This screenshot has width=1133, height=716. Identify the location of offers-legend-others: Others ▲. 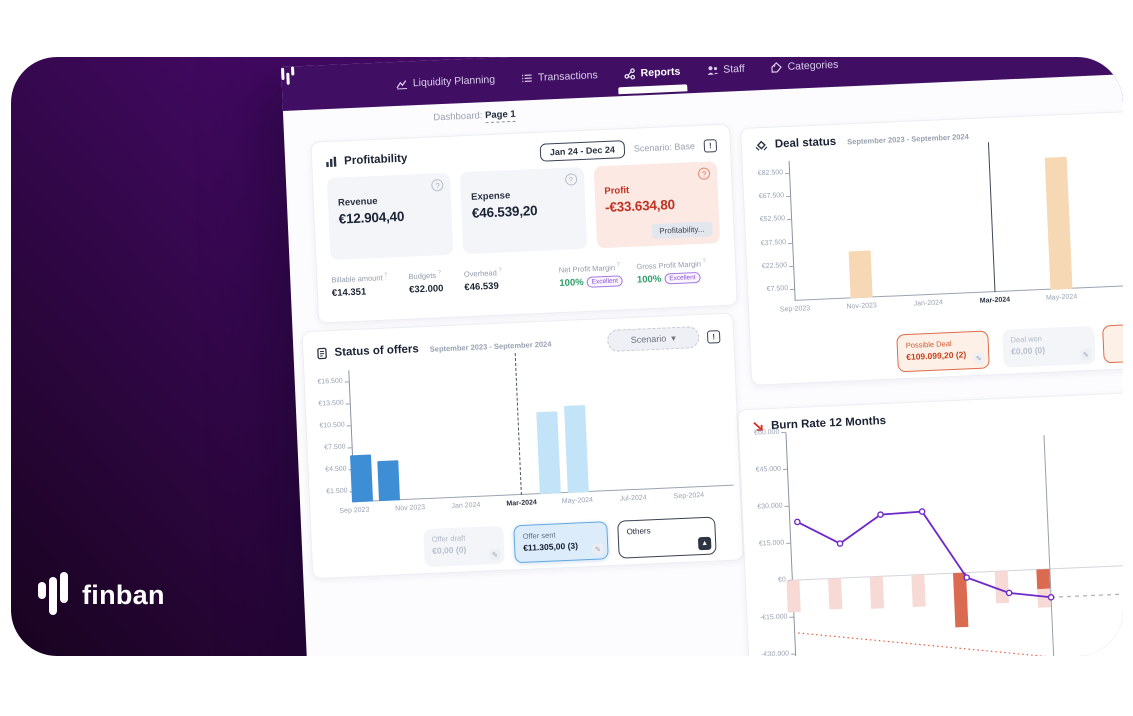
(667, 537).